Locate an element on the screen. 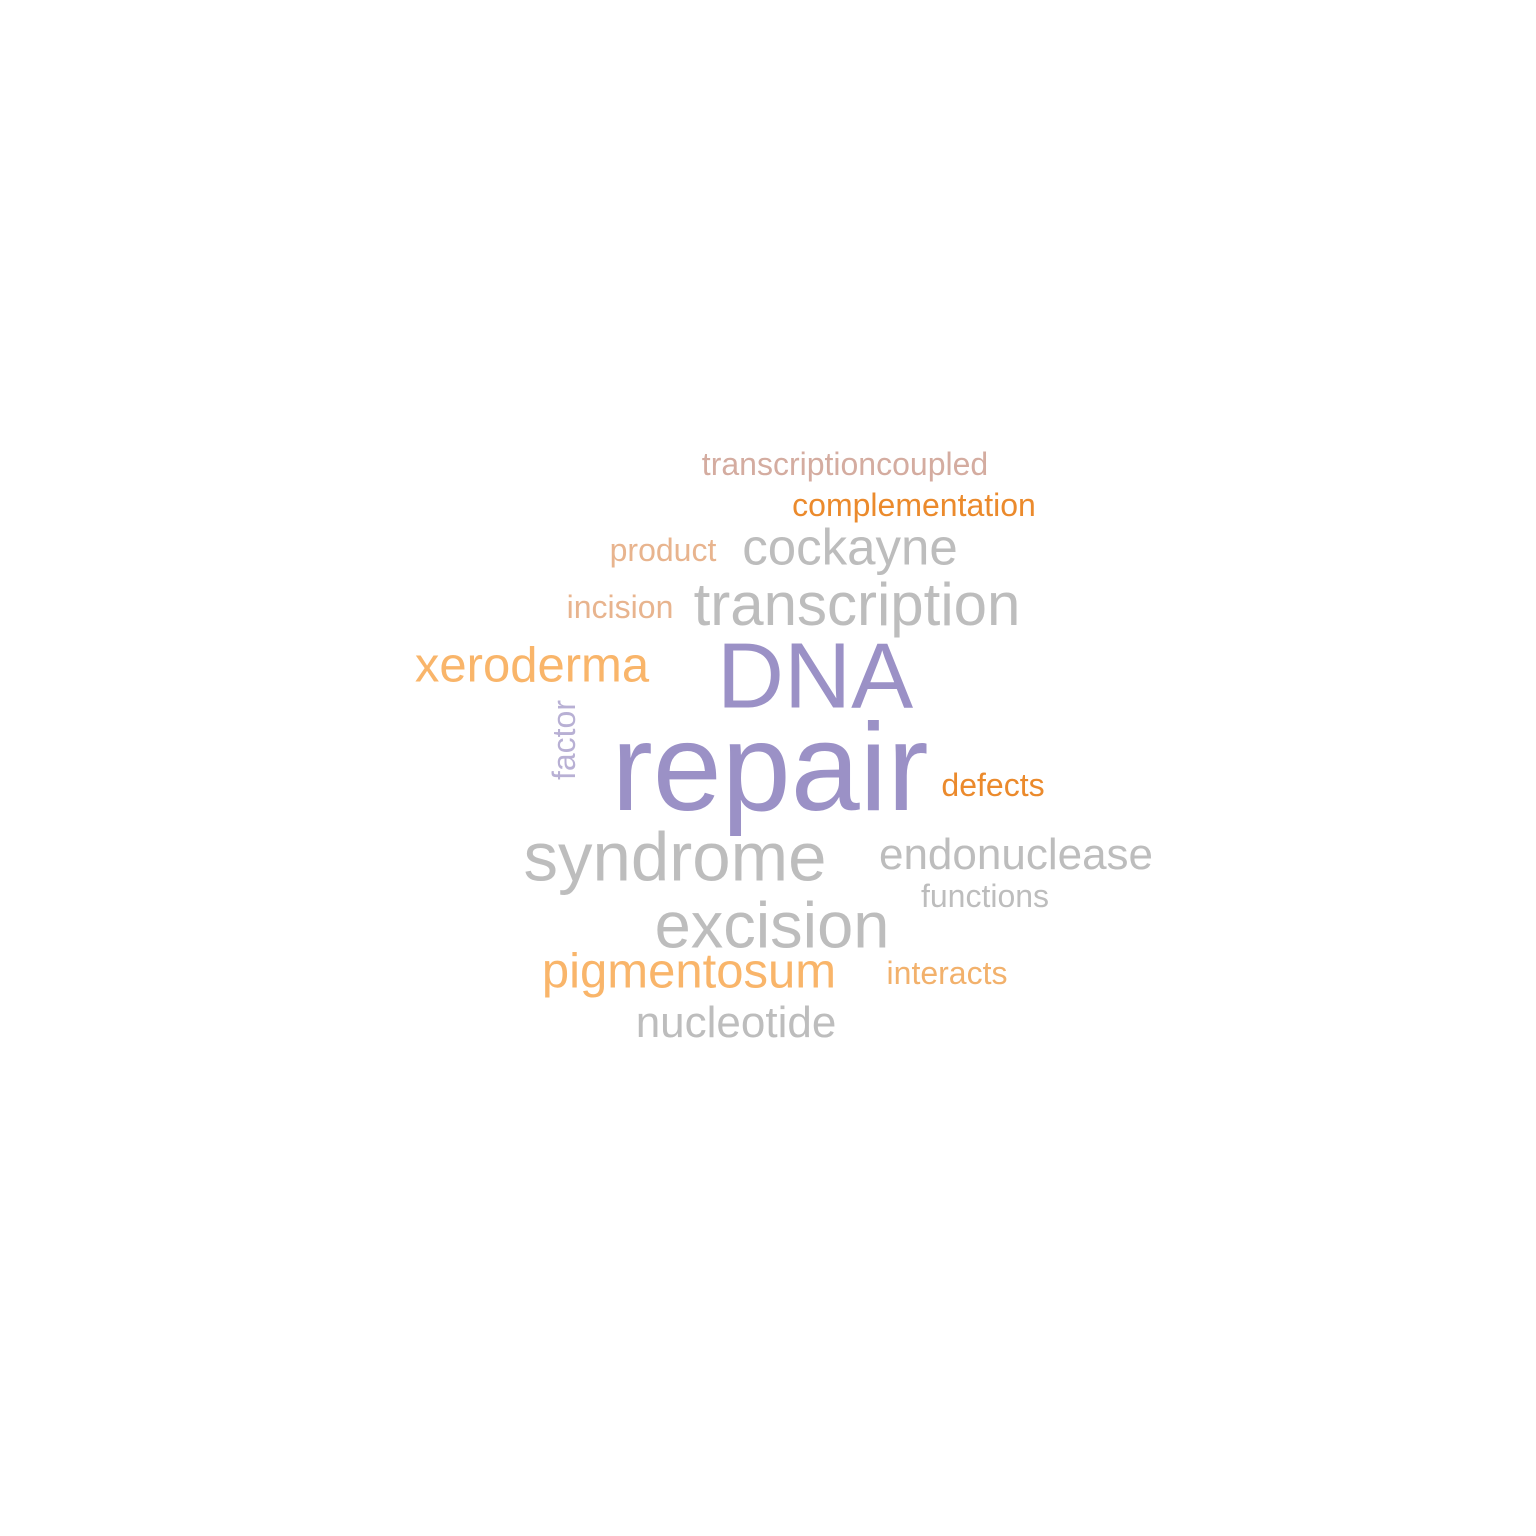 The width and height of the screenshot is (1536, 1536). word-incision: incision is located at coordinates (620, 607).